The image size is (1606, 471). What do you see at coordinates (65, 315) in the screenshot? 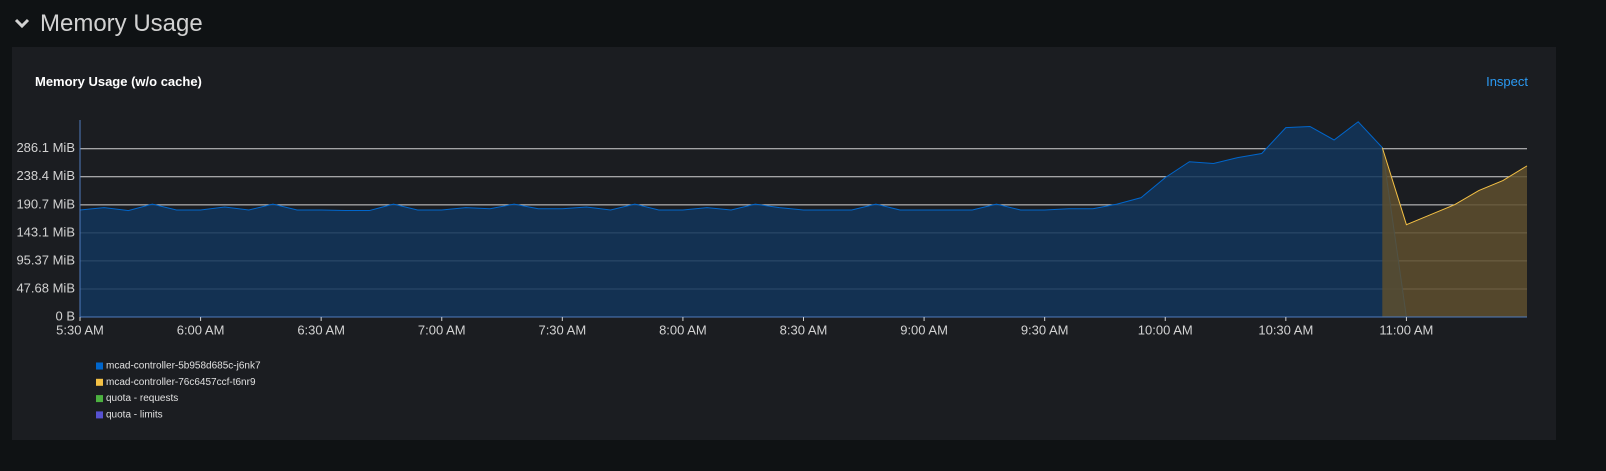
I see `y-tick-label: 0 B` at bounding box center [65, 315].